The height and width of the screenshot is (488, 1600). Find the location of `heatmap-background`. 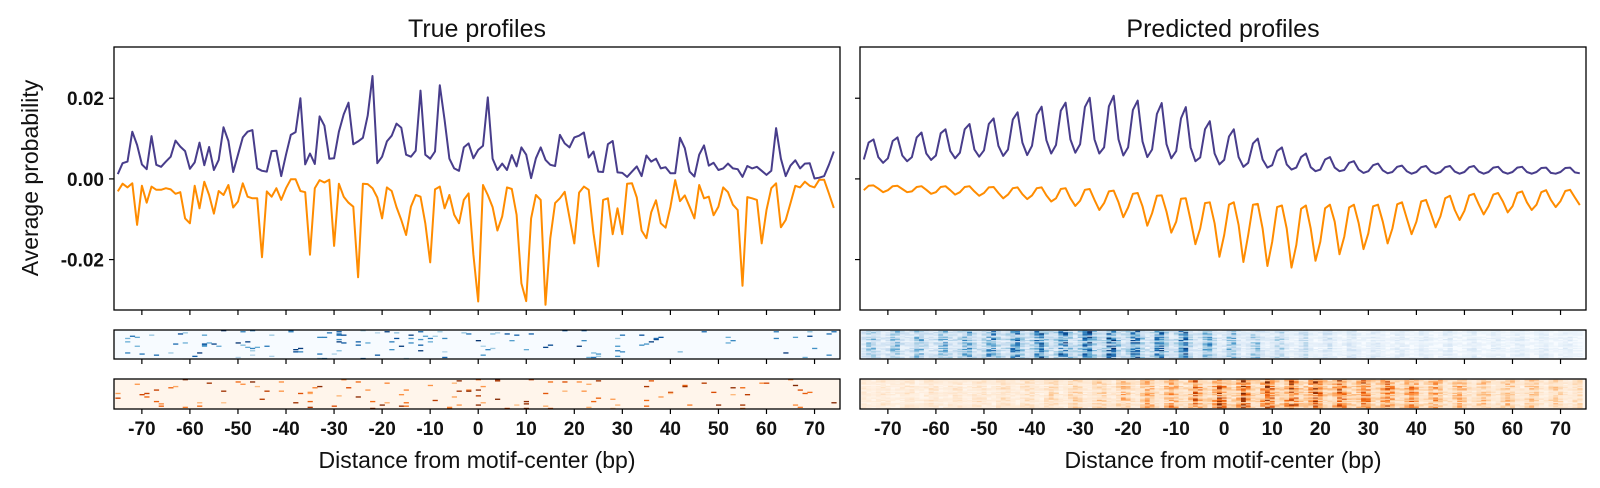

heatmap-background is located at coordinates (477, 394).